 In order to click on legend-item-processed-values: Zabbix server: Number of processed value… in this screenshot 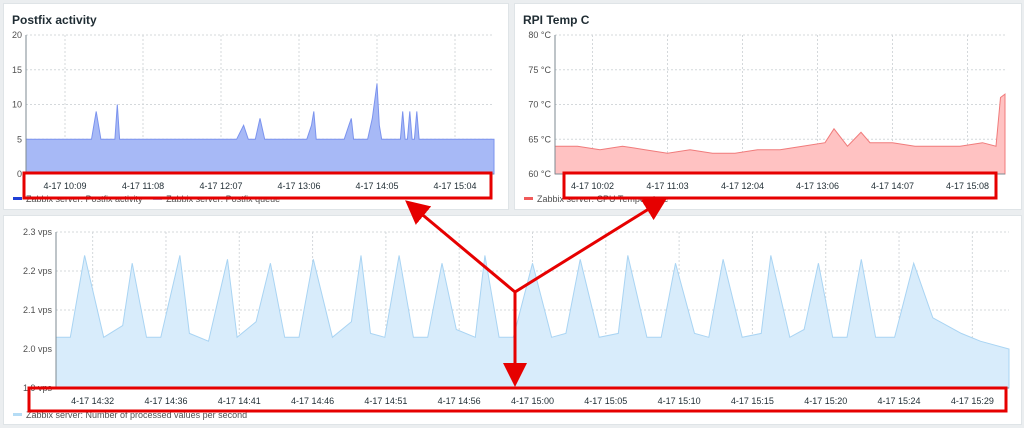, I will do `click(130, 415)`.